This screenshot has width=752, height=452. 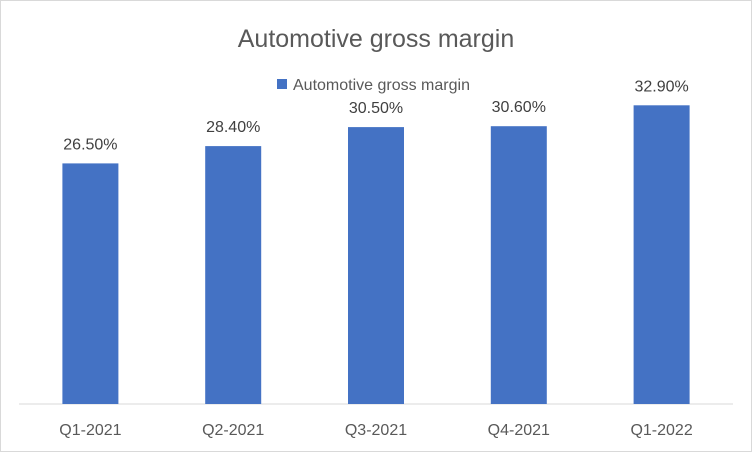 I want to click on bar-q1-2022, so click(x=661, y=255).